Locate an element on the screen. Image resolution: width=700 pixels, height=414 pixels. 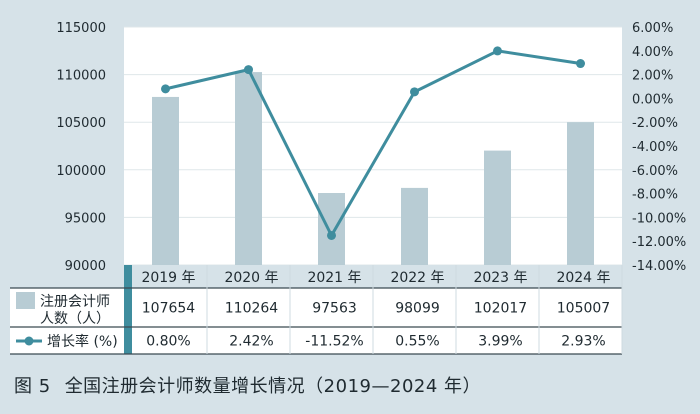
bar-value-label: 107654 is located at coordinates (169, 309).